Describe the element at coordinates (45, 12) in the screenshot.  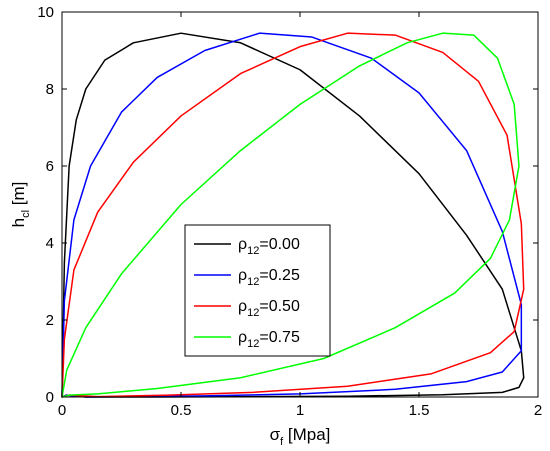
I see `y-tick-label: 10` at that location.